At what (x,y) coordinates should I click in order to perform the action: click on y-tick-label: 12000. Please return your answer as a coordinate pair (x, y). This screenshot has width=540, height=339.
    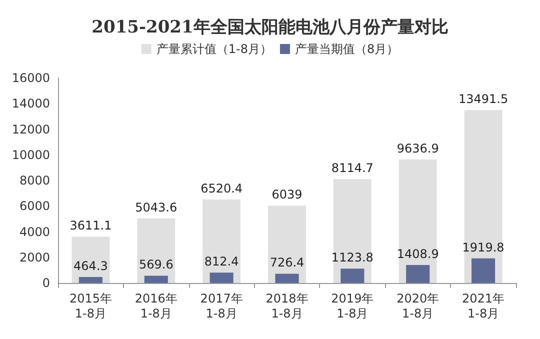
    Looking at the image, I should click on (31, 129).